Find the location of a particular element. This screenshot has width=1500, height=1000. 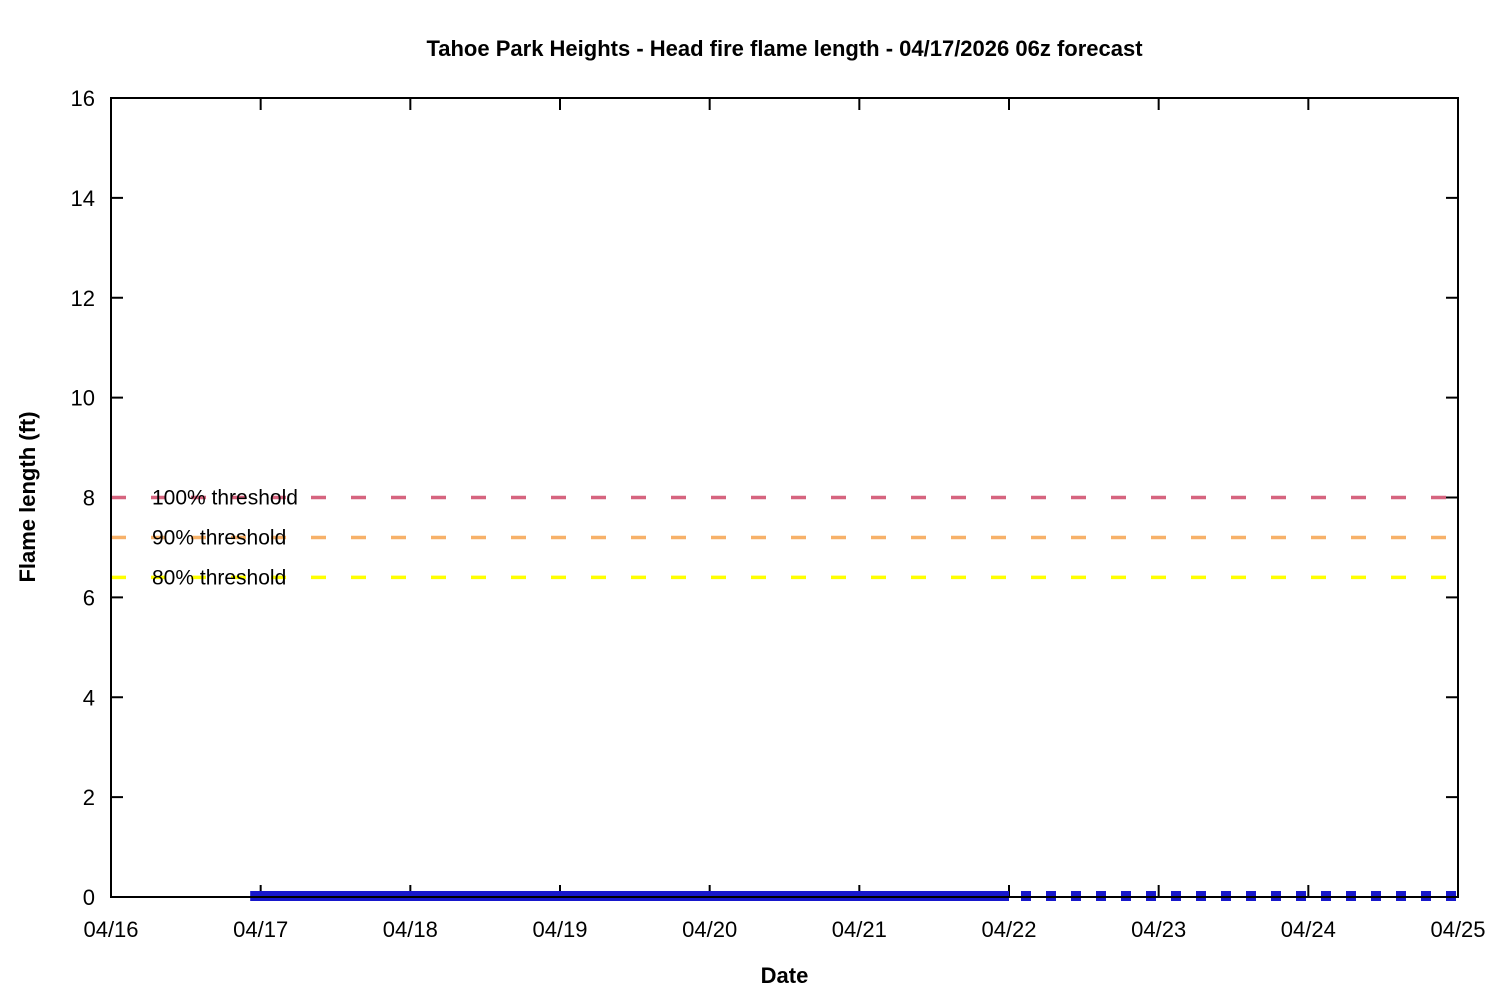

y-axis-title: Flame length (ft) is located at coordinates (27, 497).